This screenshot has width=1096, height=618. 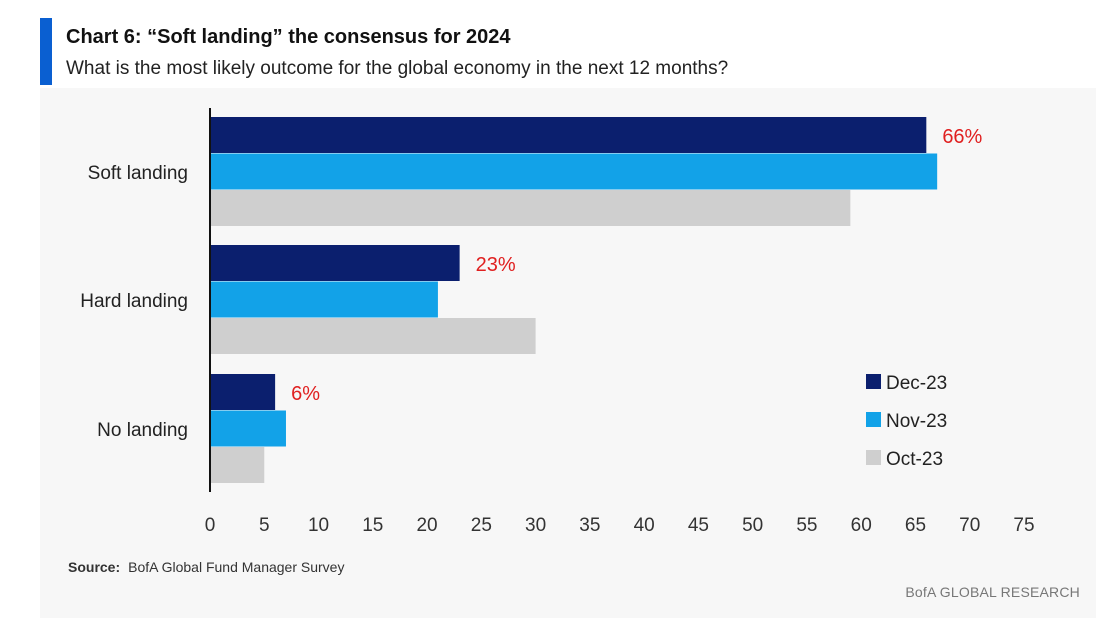 What do you see at coordinates (305, 394) in the screenshot?
I see `annotation-no-landing: 6%` at bounding box center [305, 394].